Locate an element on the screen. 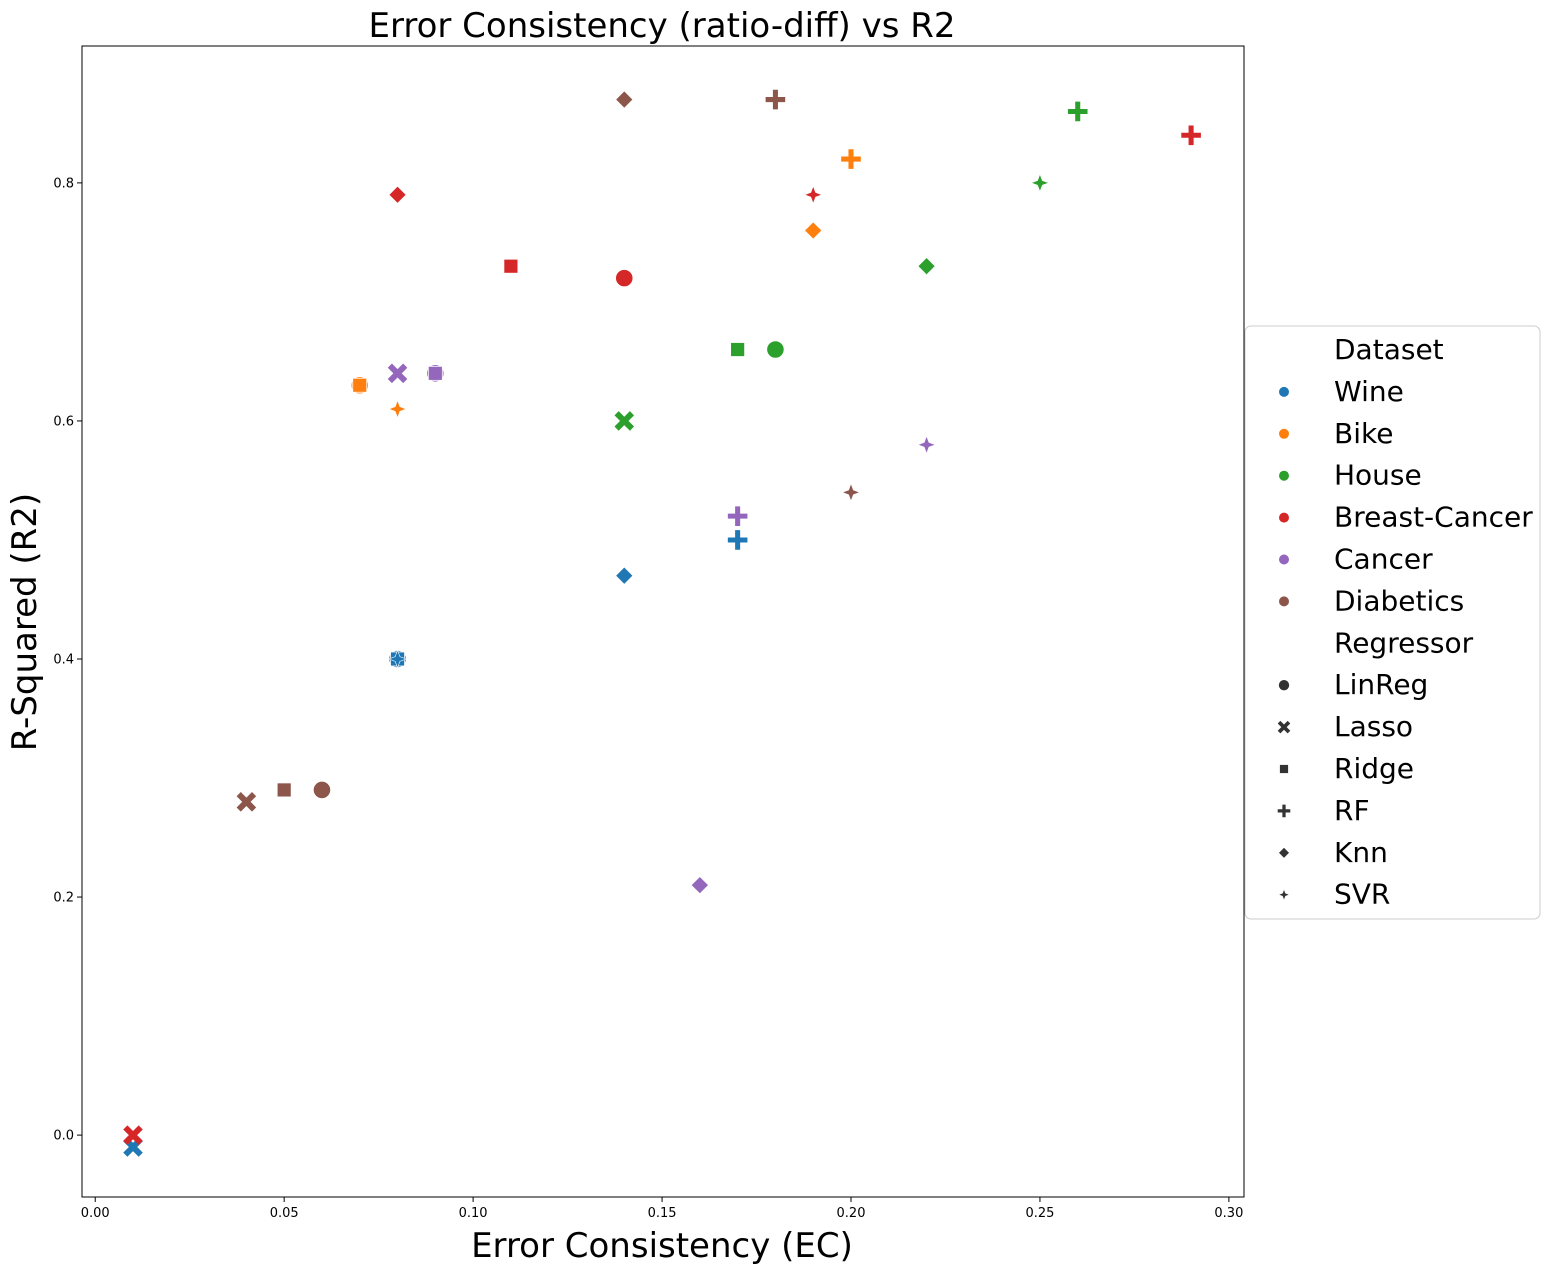  legend-marker-wine is located at coordinates (1284, 391).